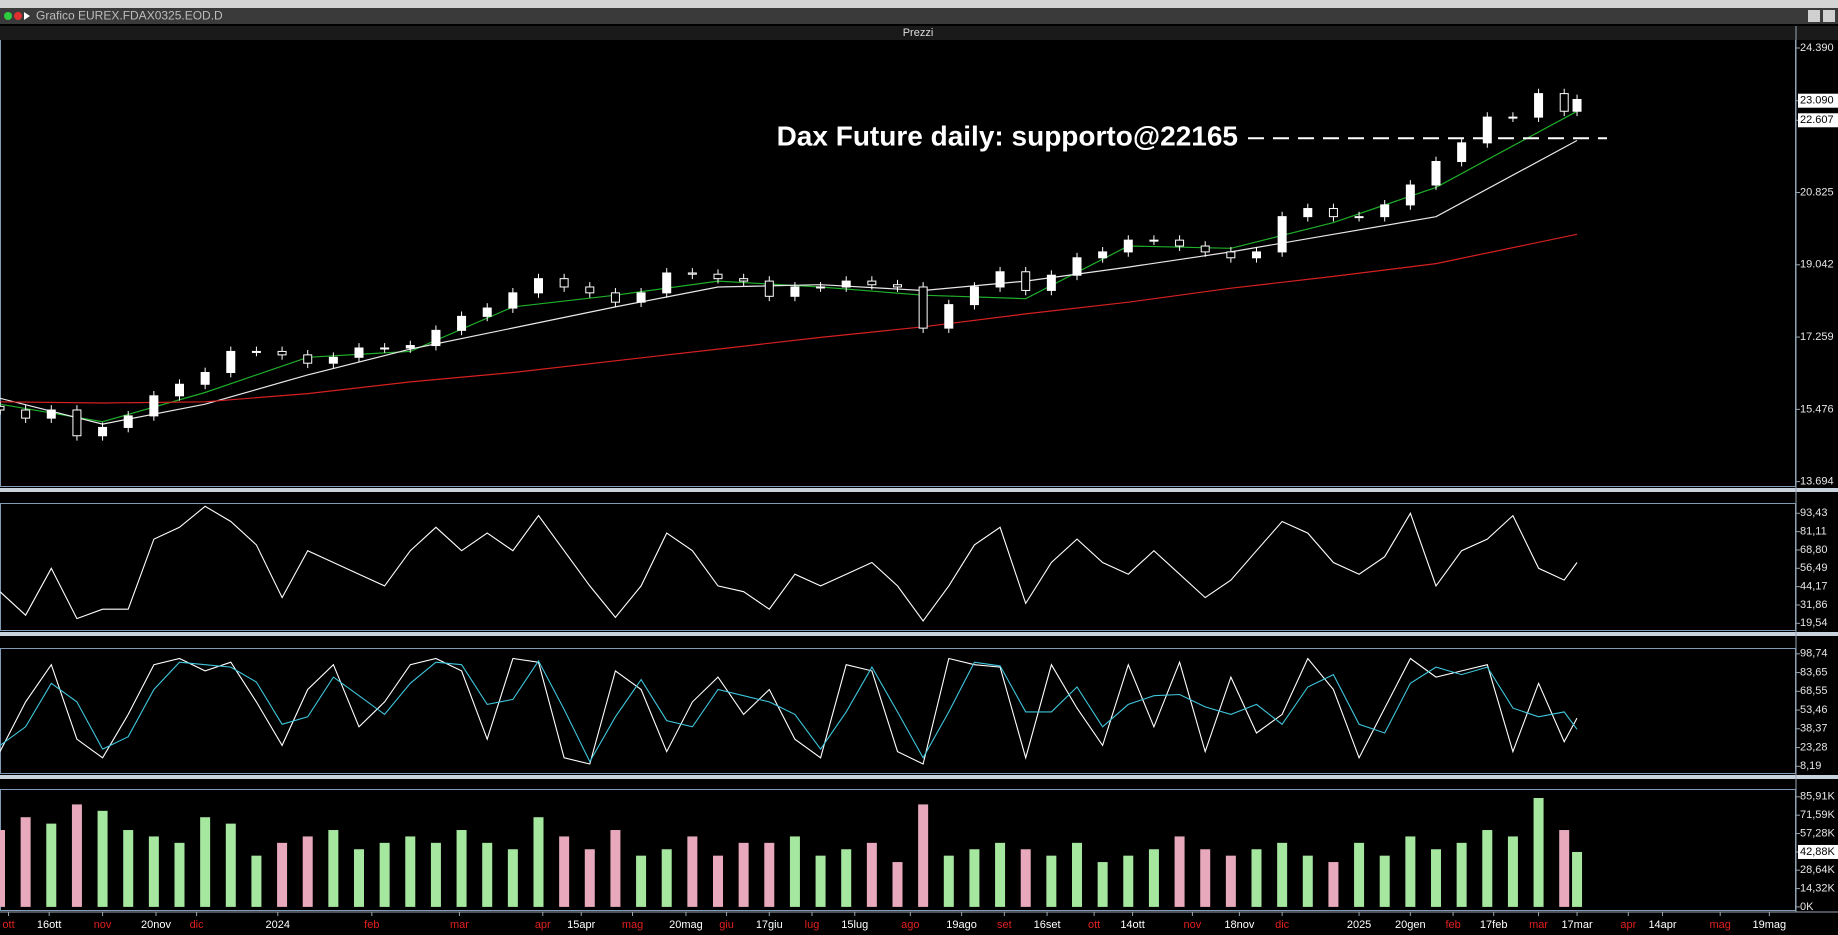 Image resolution: width=1838 pixels, height=935 pixels. What do you see at coordinates (1817, 265) in the screenshot?
I see `y-tick-label: 19.042` at bounding box center [1817, 265].